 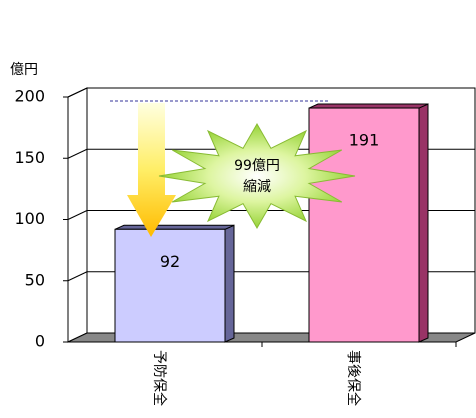 I want to click on y-tick-label: 0, so click(x=40, y=341).